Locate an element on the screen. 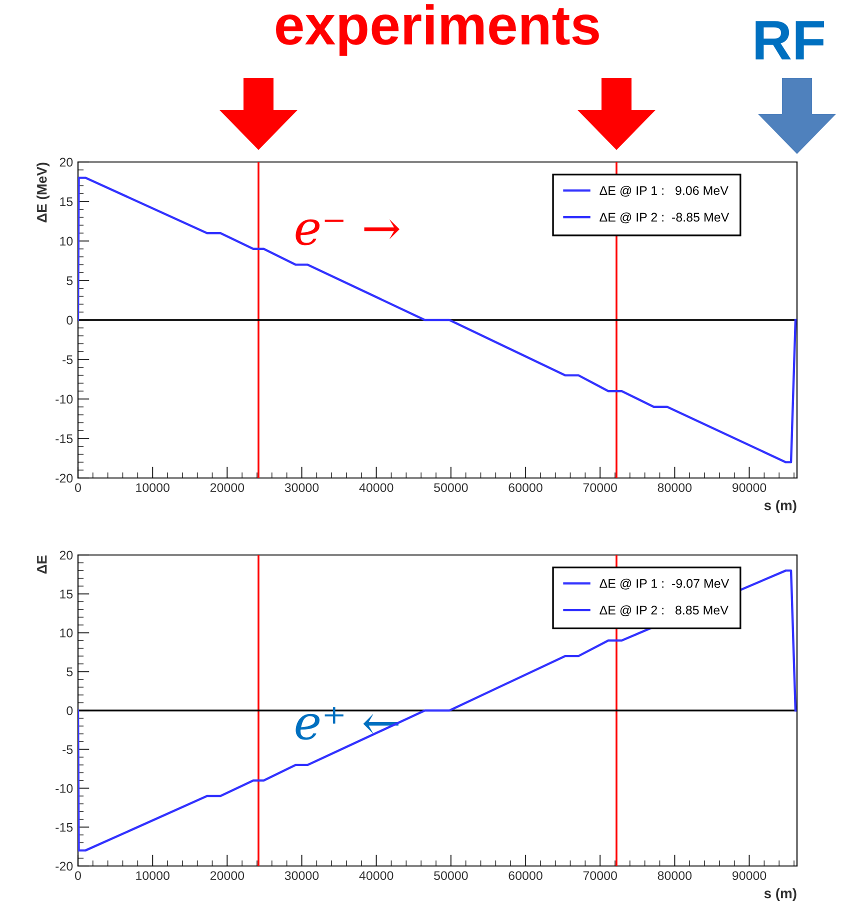 The width and height of the screenshot is (846, 904). y-axis-title: ΔE (MeV) is located at coordinates (43, 192).